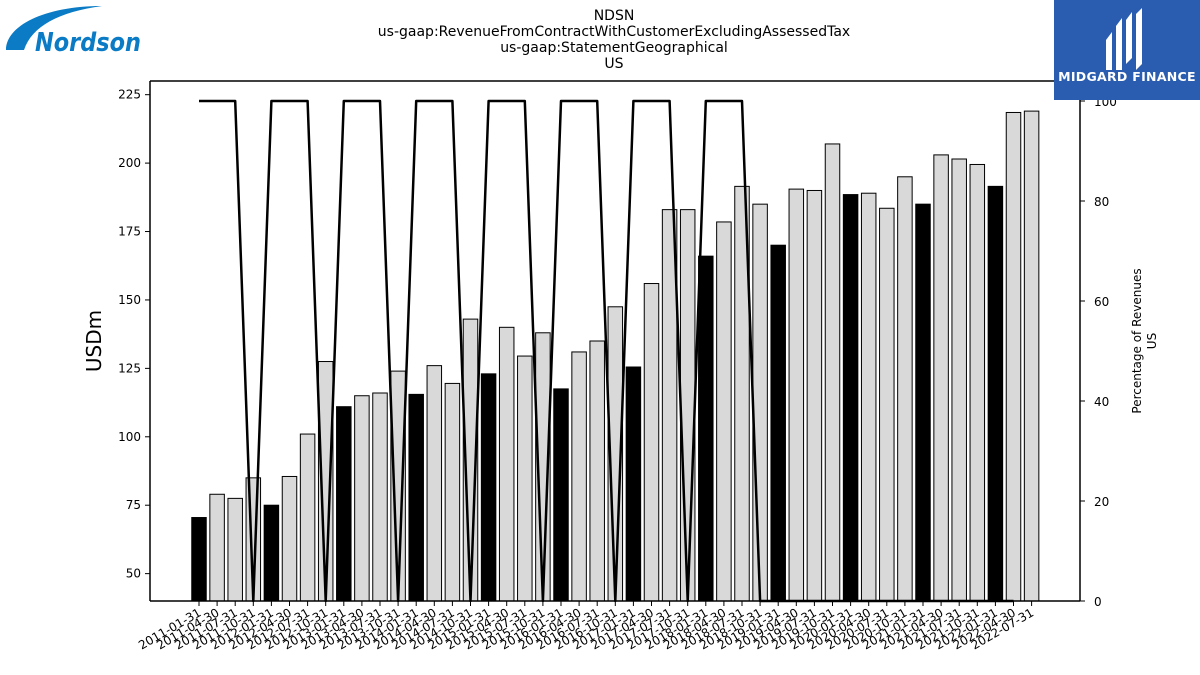 Image resolution: width=1200 pixels, height=675 pixels. What do you see at coordinates (1101, 502) in the screenshot?
I see `right-tick-label-20: 20` at bounding box center [1101, 502].